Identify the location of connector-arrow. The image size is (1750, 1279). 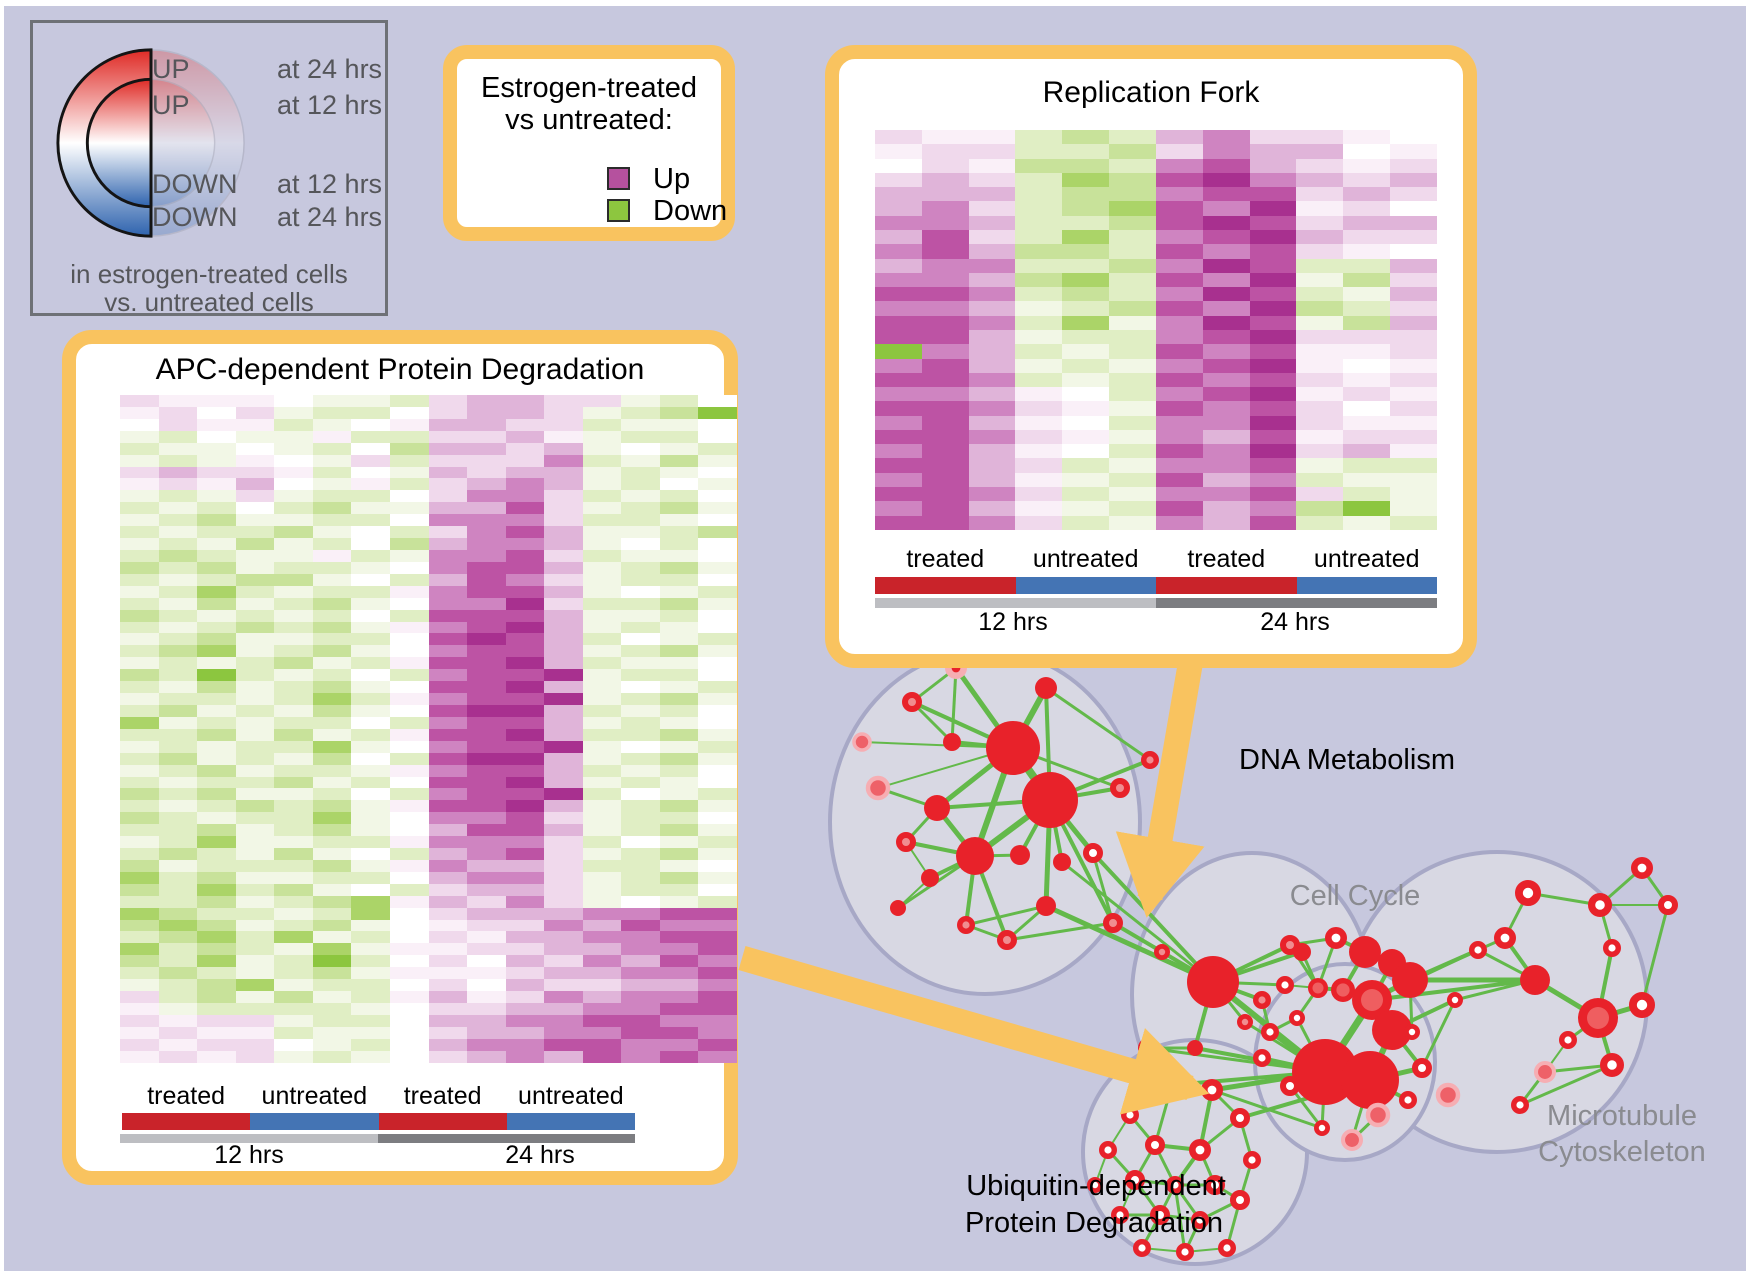
(974, 1030).